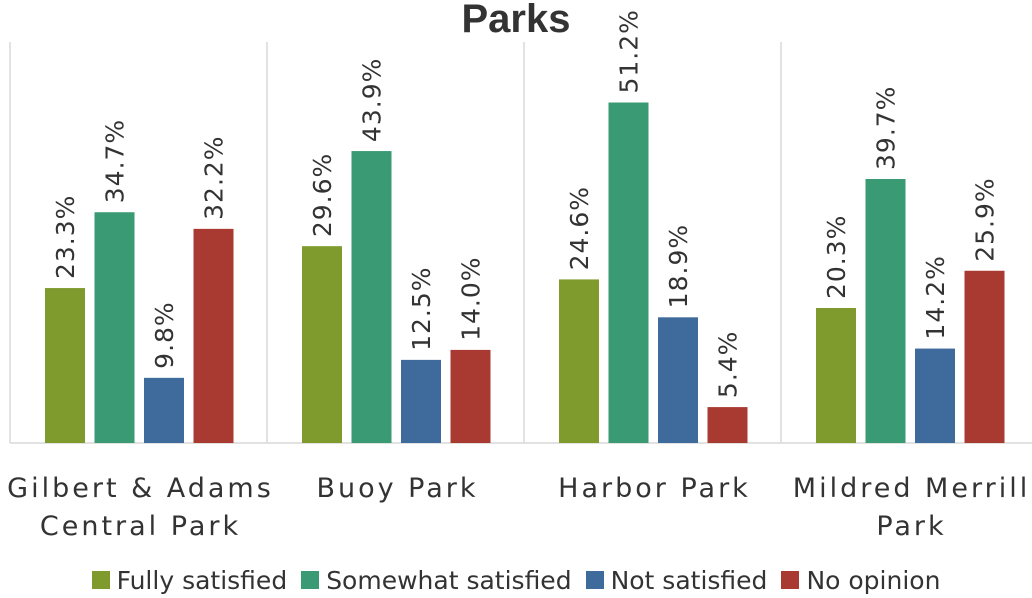 The height and width of the screenshot is (598, 1032). I want to click on data-label: 34.7%, so click(115, 161).